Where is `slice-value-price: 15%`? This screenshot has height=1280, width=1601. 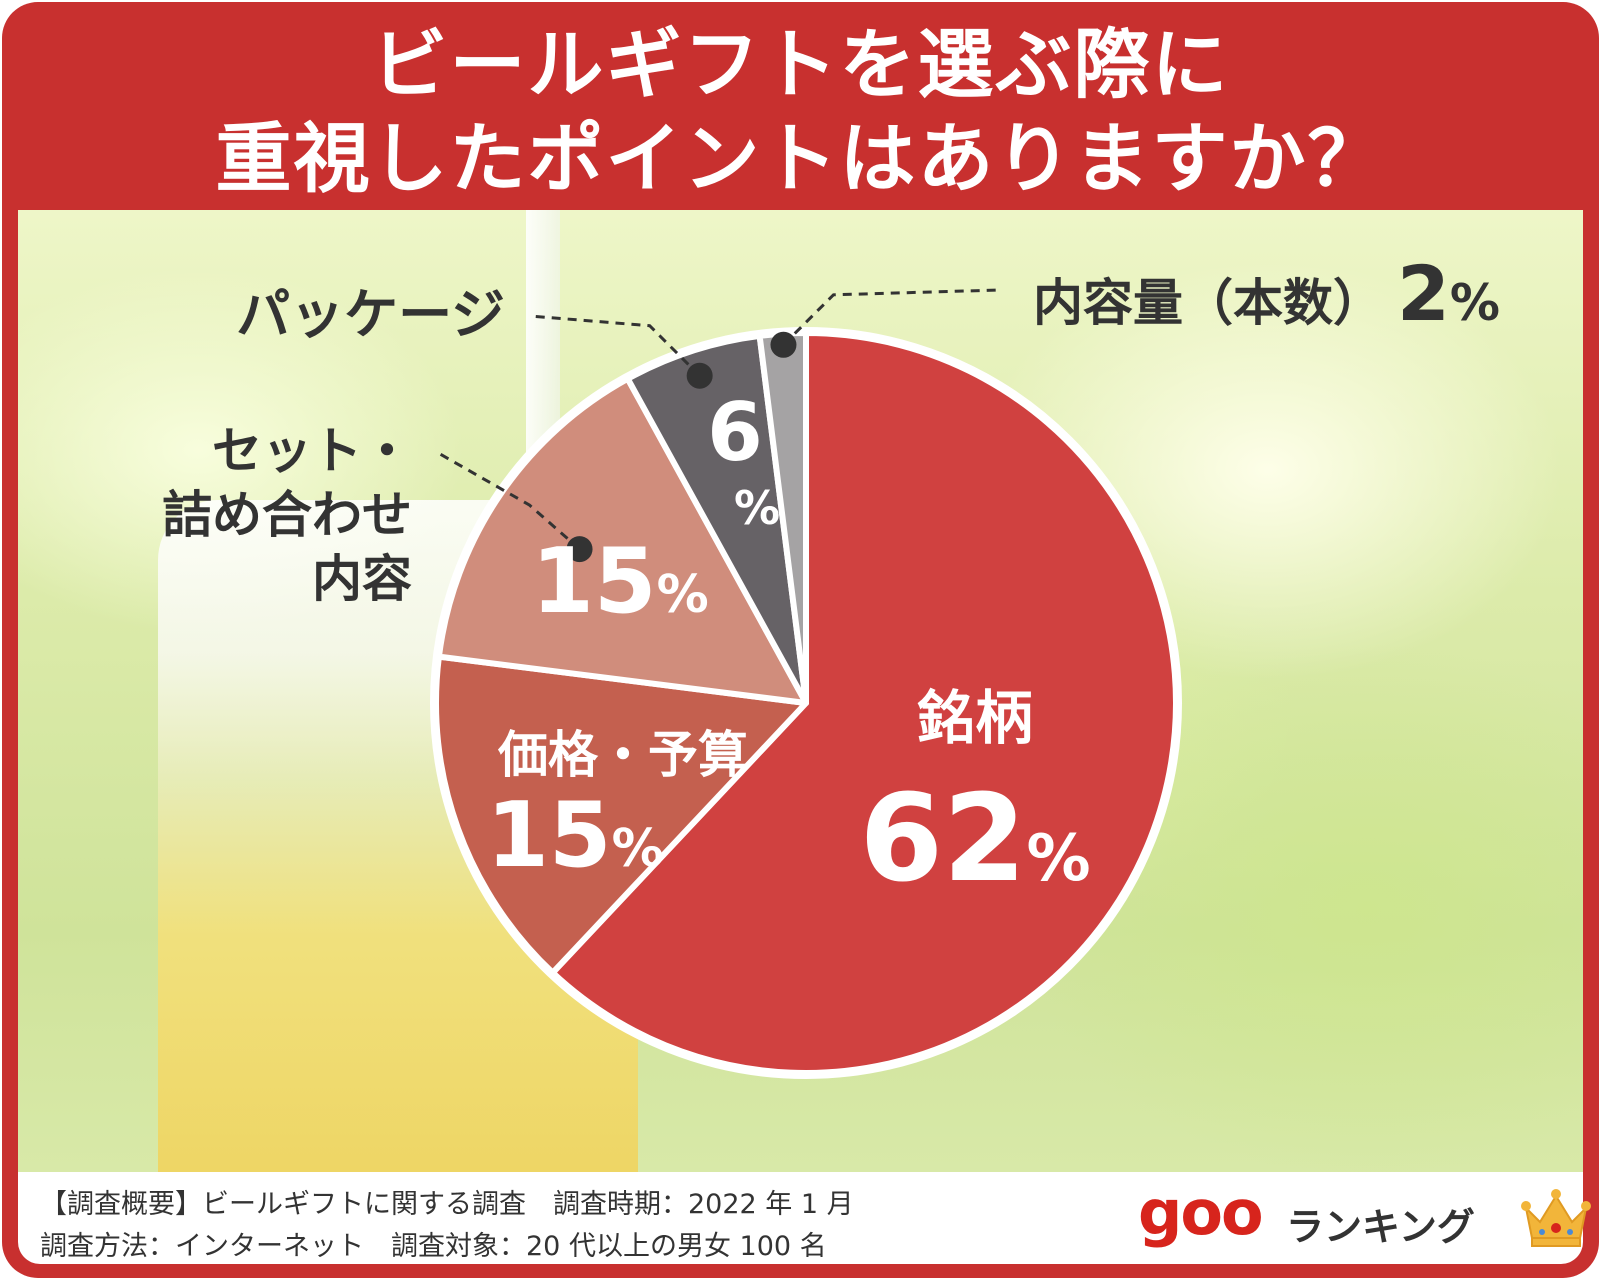
slice-value-price: 15% is located at coordinates (574, 835).